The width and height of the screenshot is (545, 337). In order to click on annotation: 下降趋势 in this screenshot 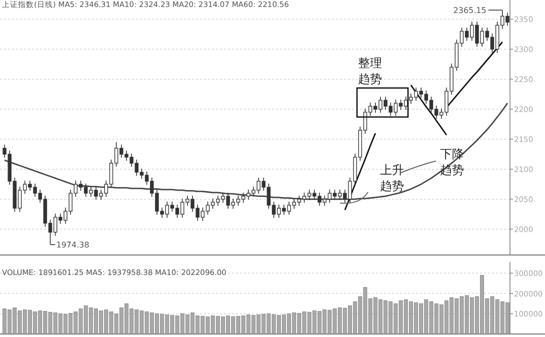, I will do `click(452, 162)`.